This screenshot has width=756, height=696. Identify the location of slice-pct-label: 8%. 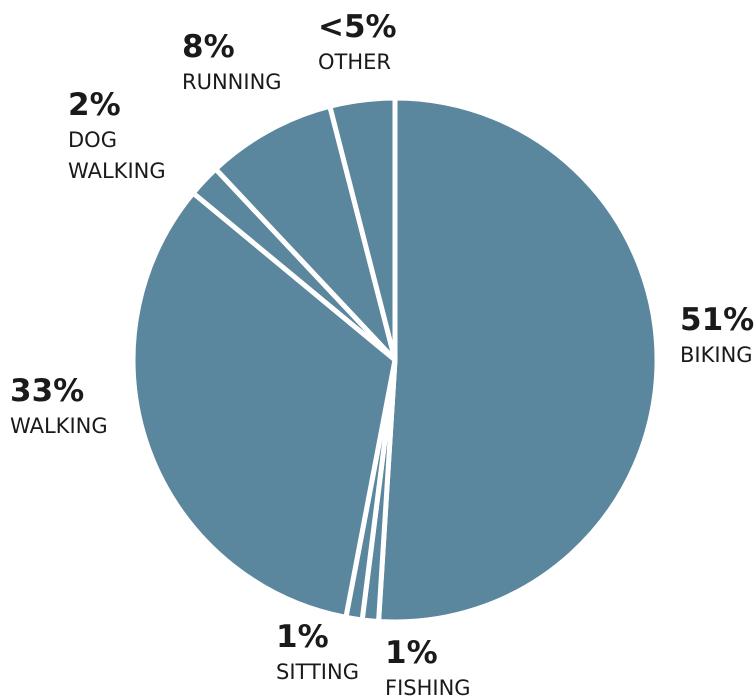
(208, 47).